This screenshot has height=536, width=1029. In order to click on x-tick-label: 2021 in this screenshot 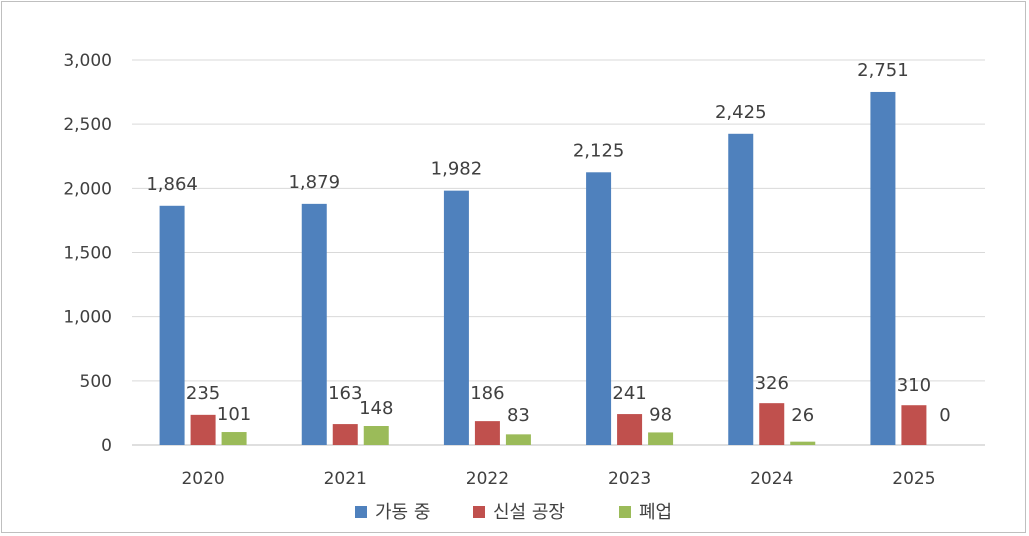, I will do `click(345, 479)`.